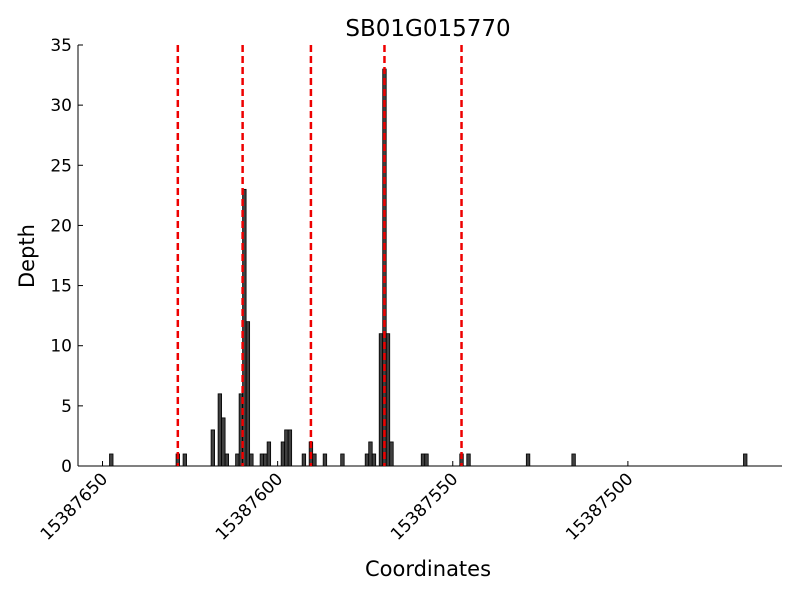 The width and height of the screenshot is (800, 604). I want to click on y-tick-label: 30, so click(61, 106).